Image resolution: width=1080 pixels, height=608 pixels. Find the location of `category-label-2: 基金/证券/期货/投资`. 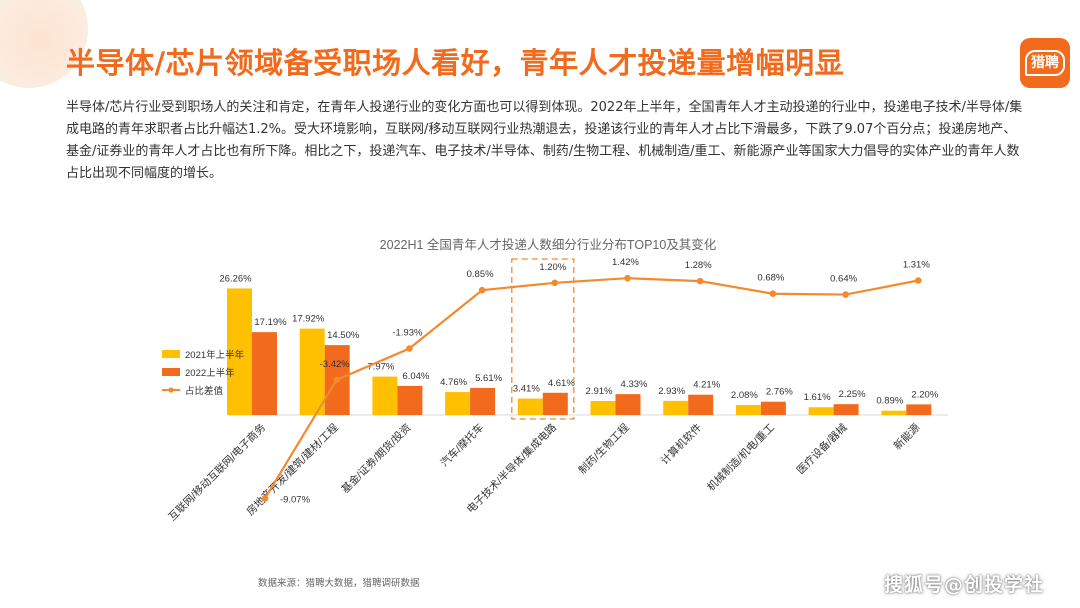

category-label-2: 基金/证券/期货/投资 is located at coordinates (376, 458).